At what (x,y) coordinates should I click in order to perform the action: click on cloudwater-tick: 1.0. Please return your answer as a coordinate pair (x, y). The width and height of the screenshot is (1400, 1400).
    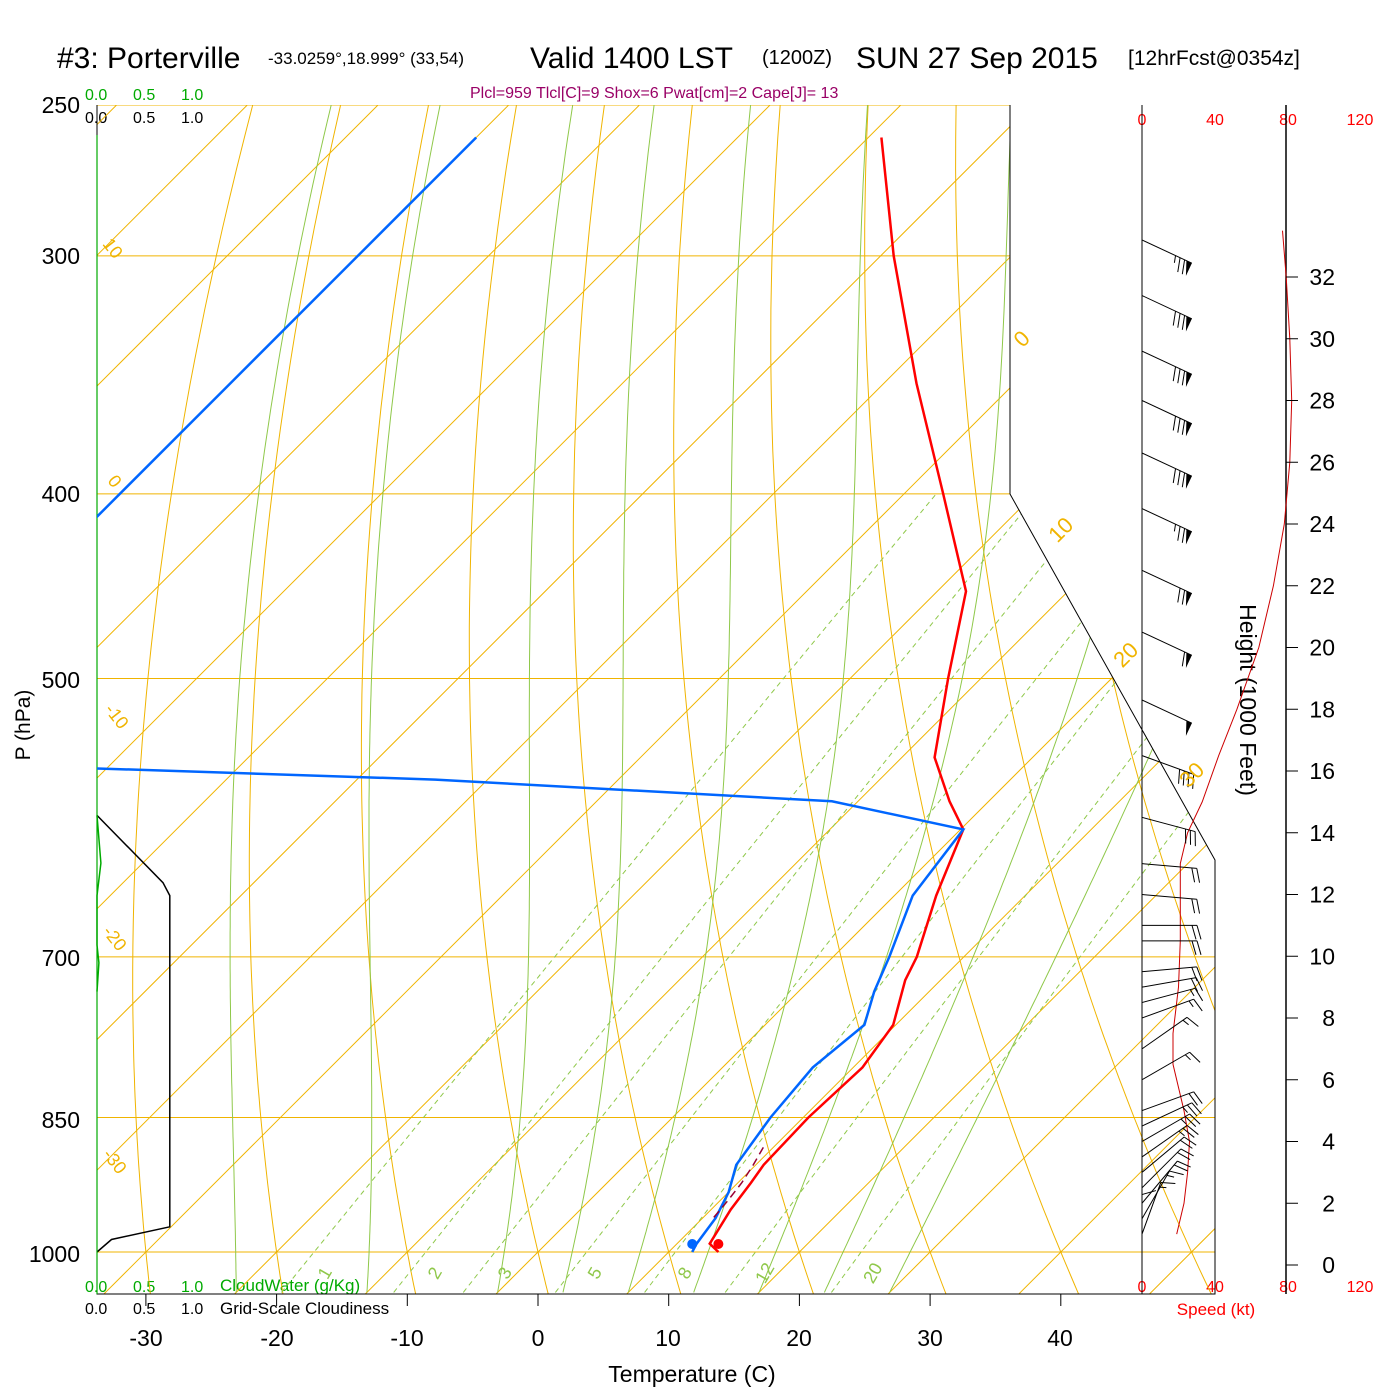
    Looking at the image, I should click on (192, 95).